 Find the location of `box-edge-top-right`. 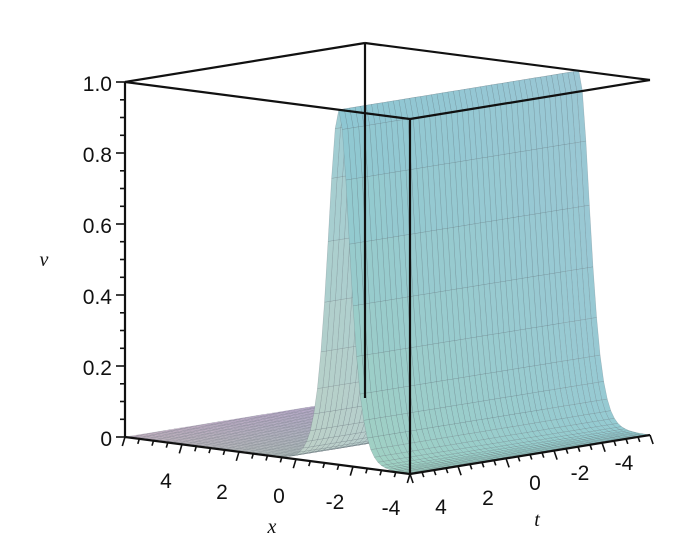

box-edge-top-right is located at coordinates (530, 99).